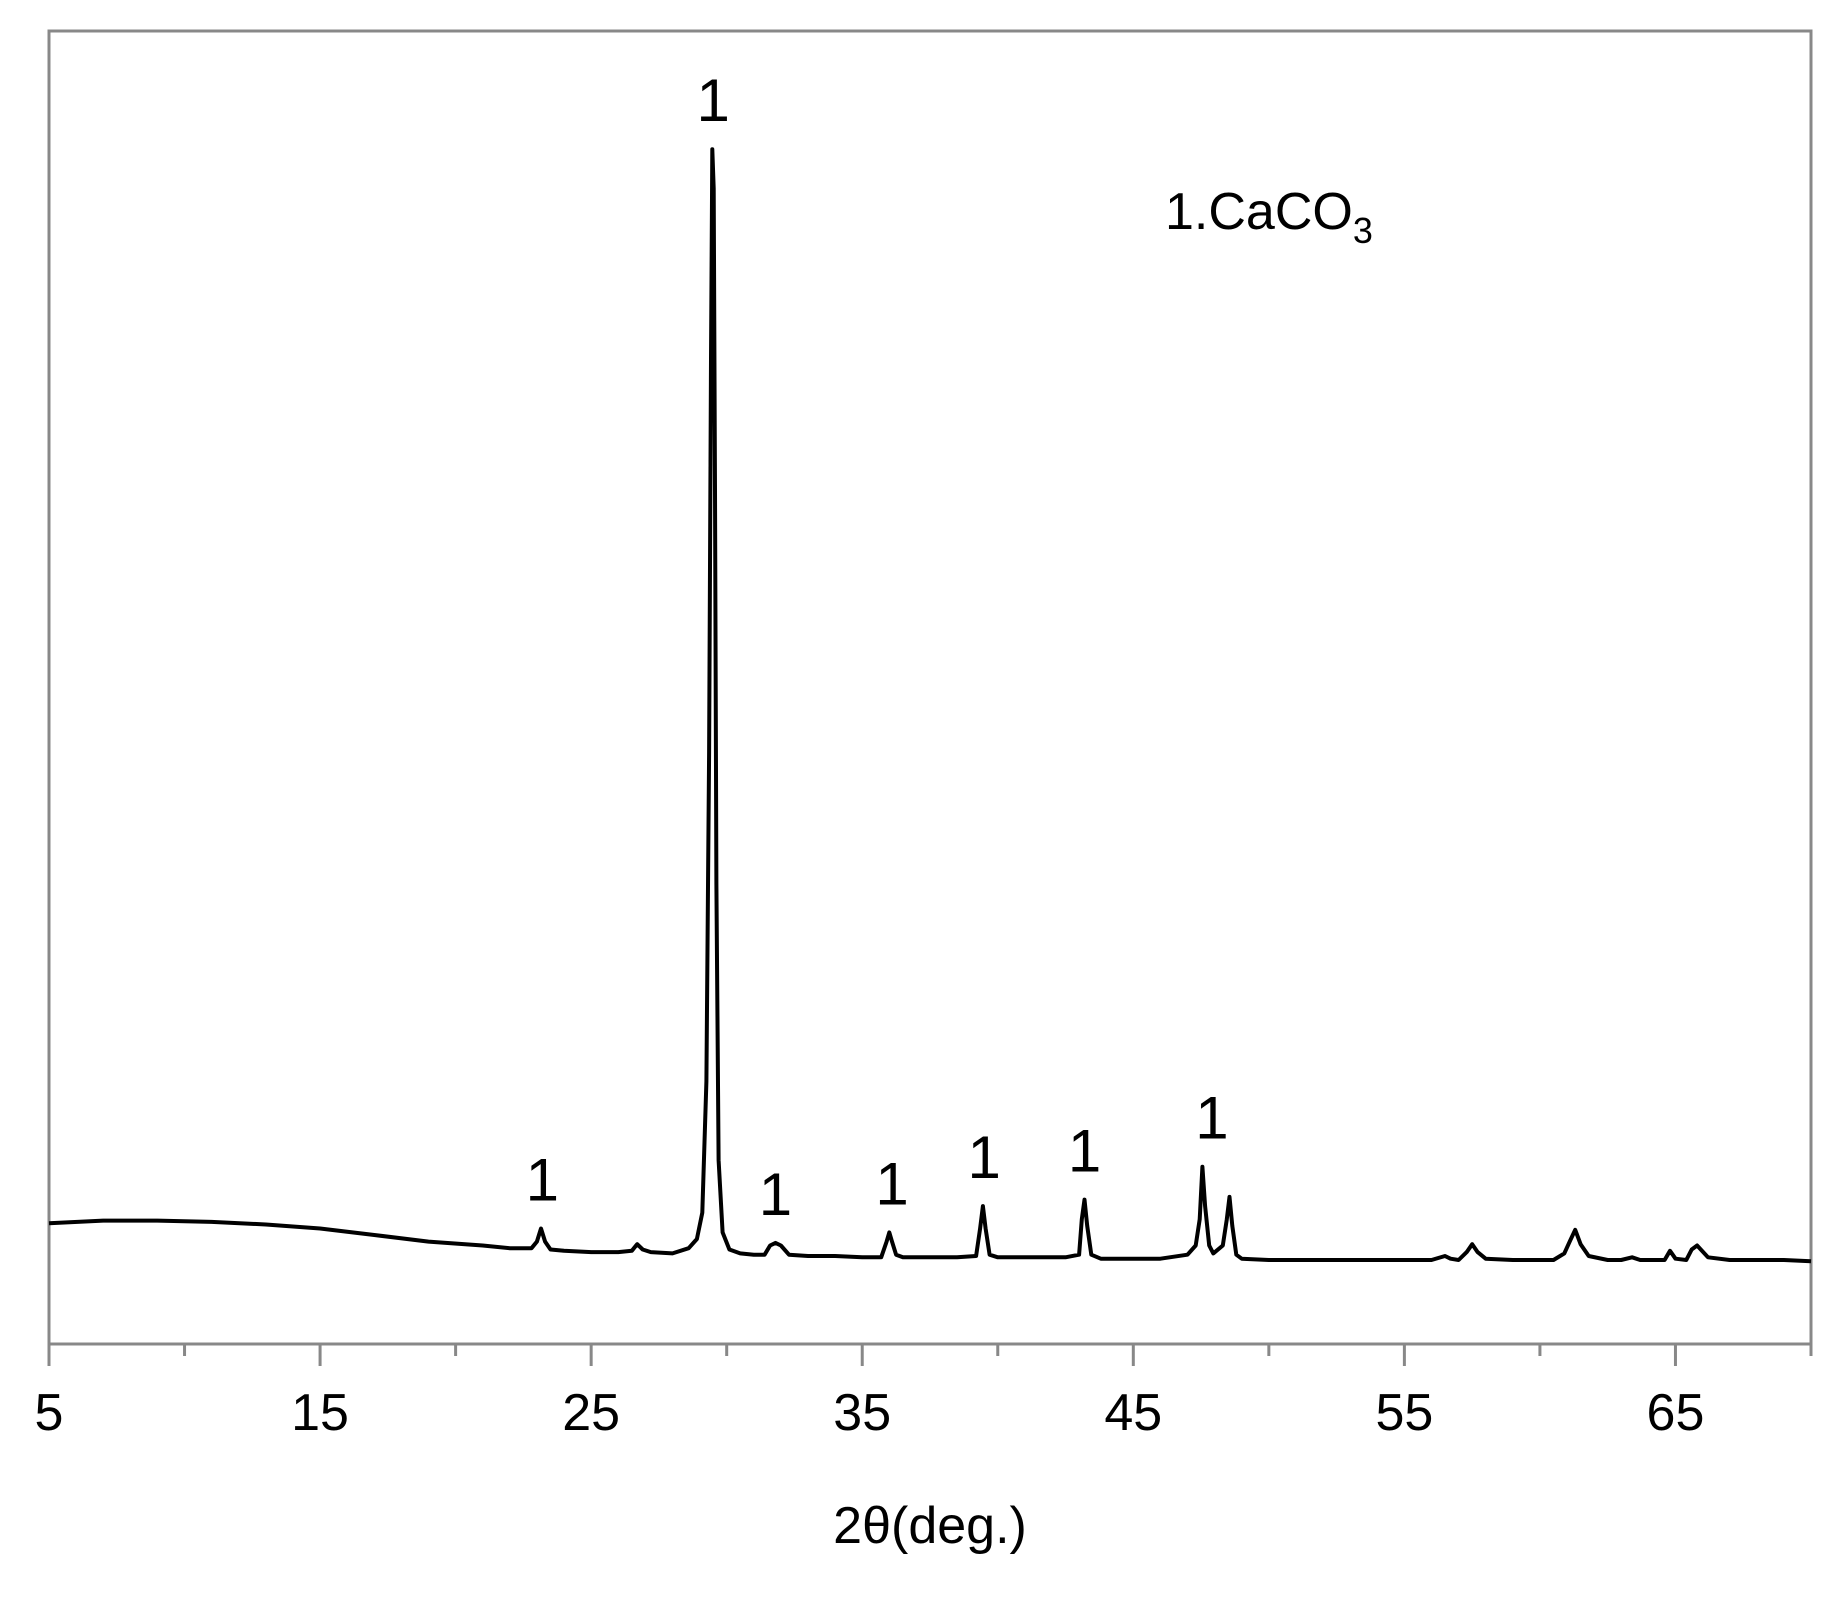 The height and width of the screenshot is (1620, 1848). Describe the element at coordinates (591, 1413) in the screenshot. I see `x-tick-label: 25` at that location.